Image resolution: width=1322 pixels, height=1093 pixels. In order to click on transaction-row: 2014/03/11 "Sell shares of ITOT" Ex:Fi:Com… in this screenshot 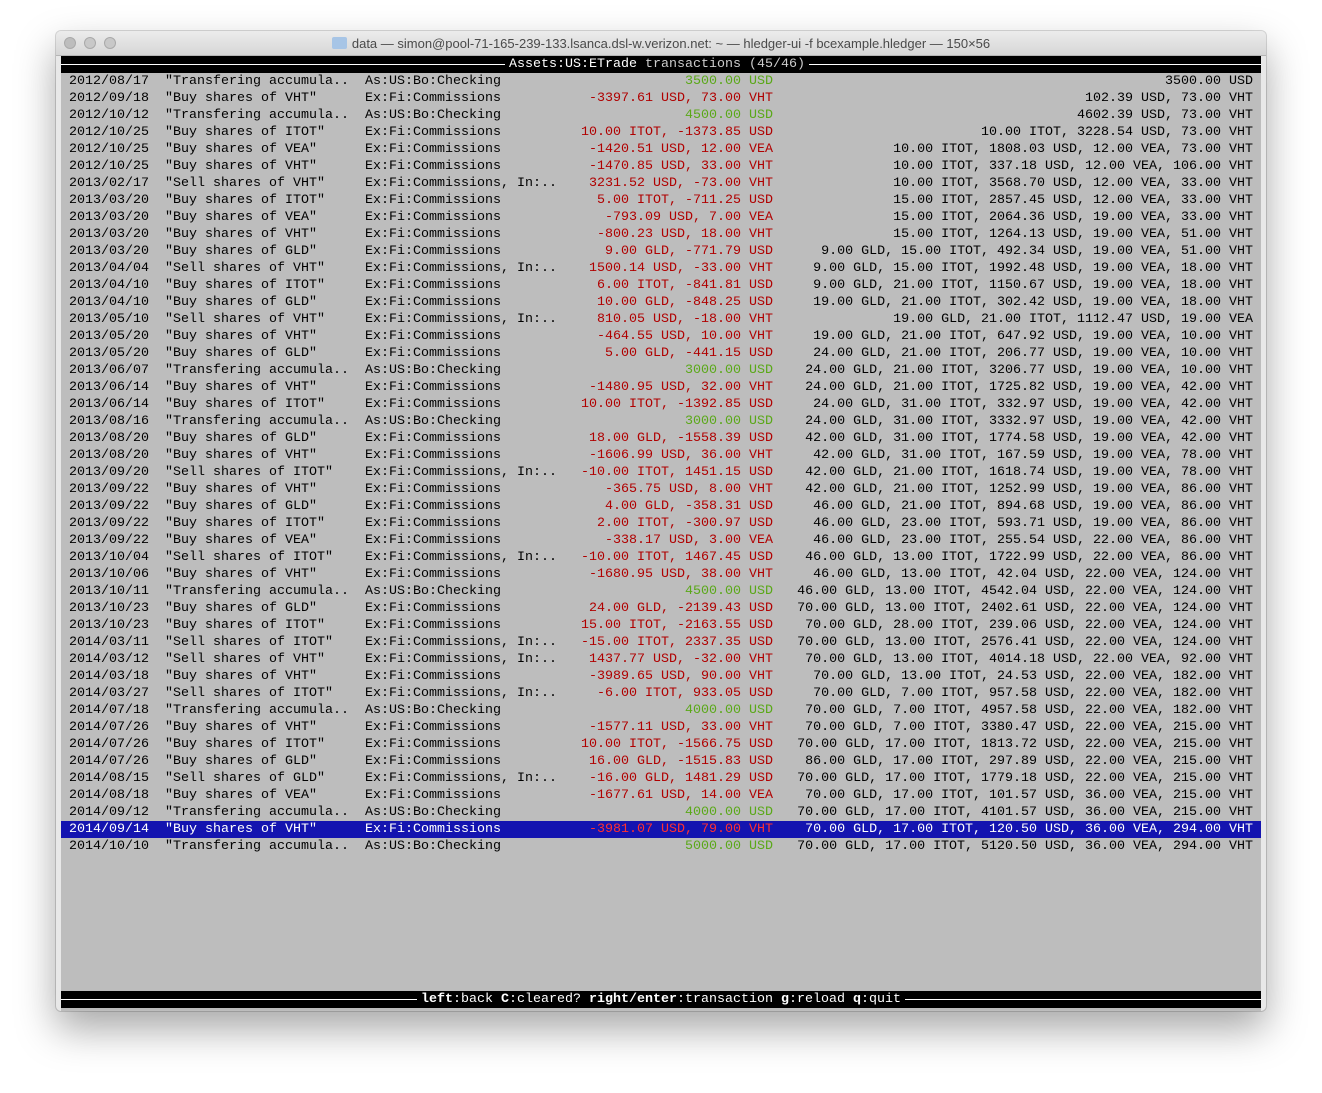, I will do `click(661, 642)`.